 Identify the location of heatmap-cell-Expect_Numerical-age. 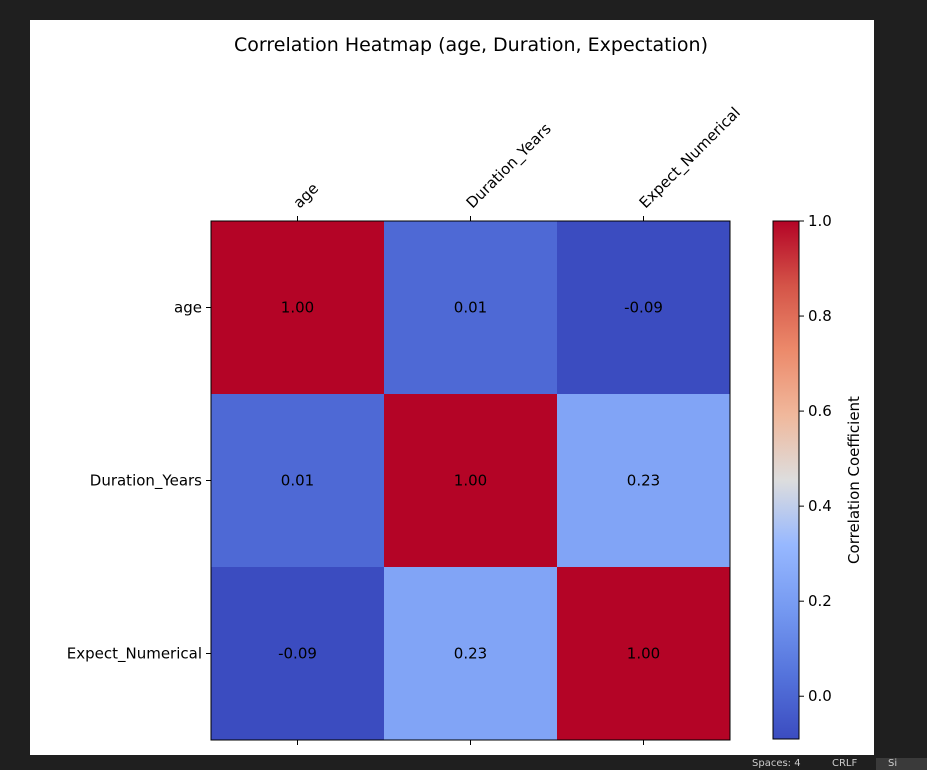
(298, 654).